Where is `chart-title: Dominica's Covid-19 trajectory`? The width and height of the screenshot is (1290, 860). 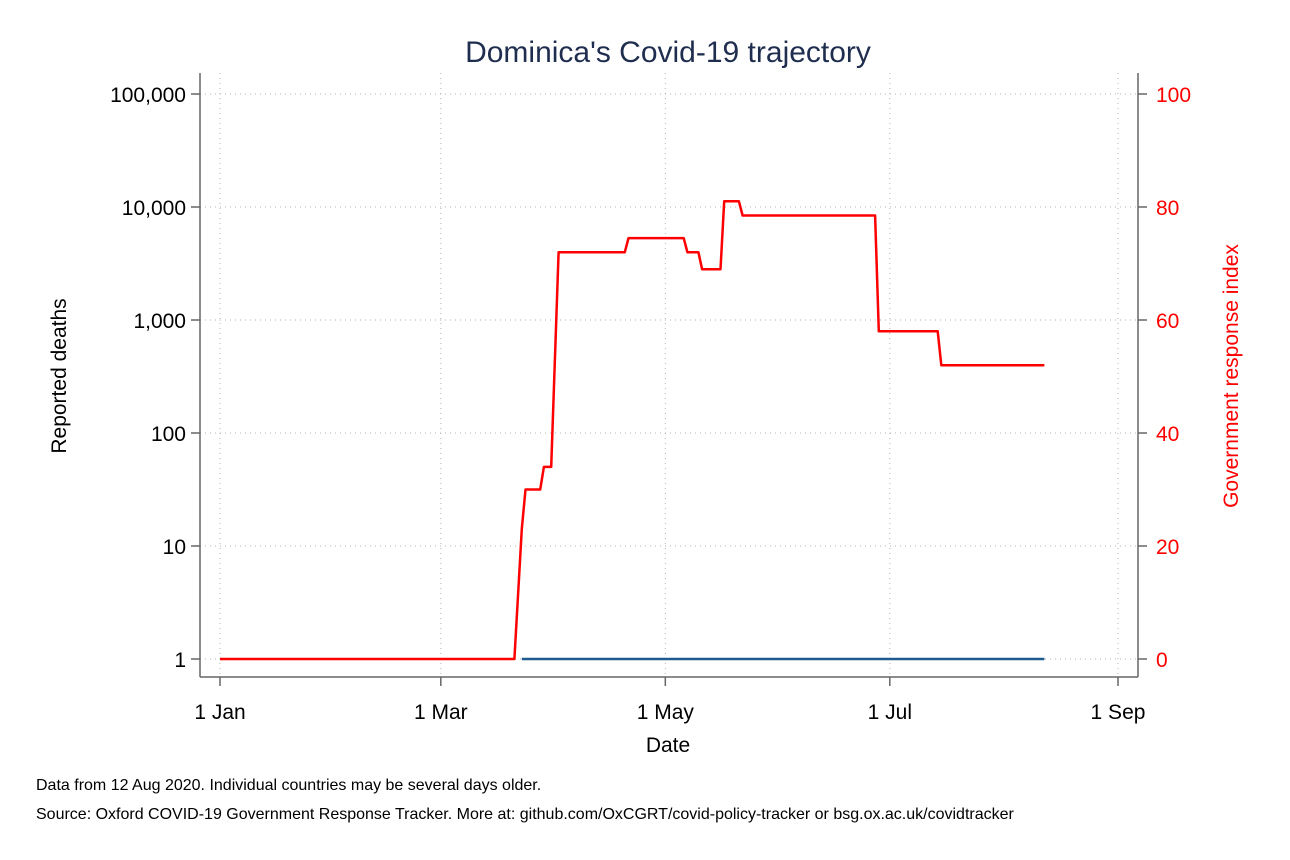 chart-title: Dominica's Covid-19 trajectory is located at coordinates (668, 52).